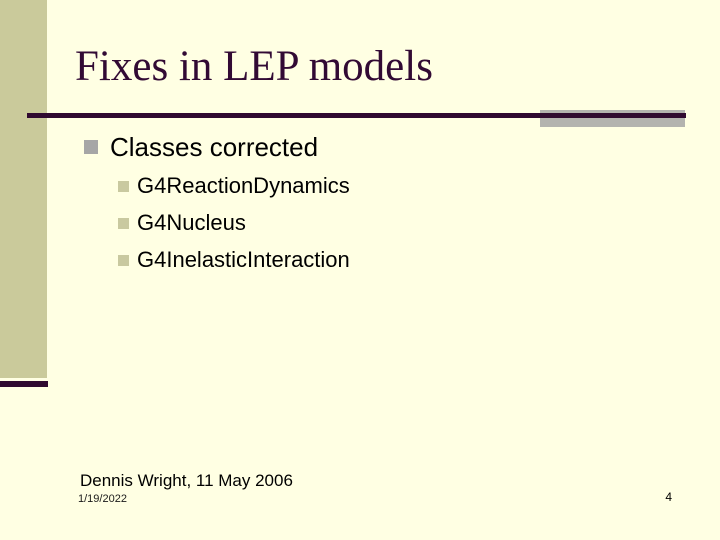 The image size is (720, 540). What do you see at coordinates (191, 222) in the screenshot?
I see `bullet-level2-text: G4Nucleus` at bounding box center [191, 222].